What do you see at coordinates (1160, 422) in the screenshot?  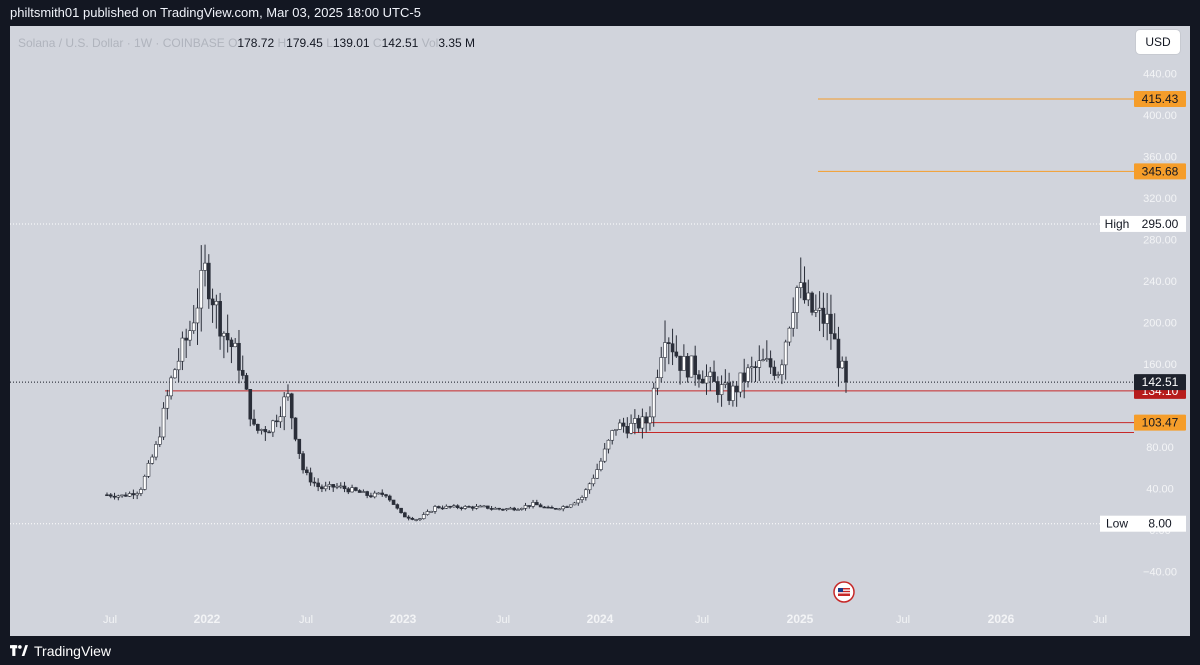 I see `level-badge: 103.47` at bounding box center [1160, 422].